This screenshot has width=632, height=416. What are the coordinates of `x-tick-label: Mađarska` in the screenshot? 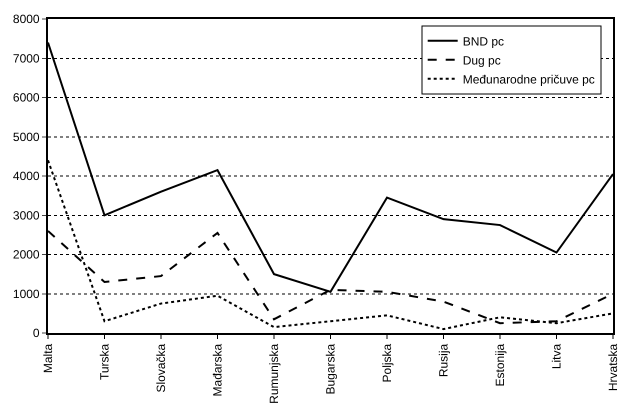 It's located at (217, 369).